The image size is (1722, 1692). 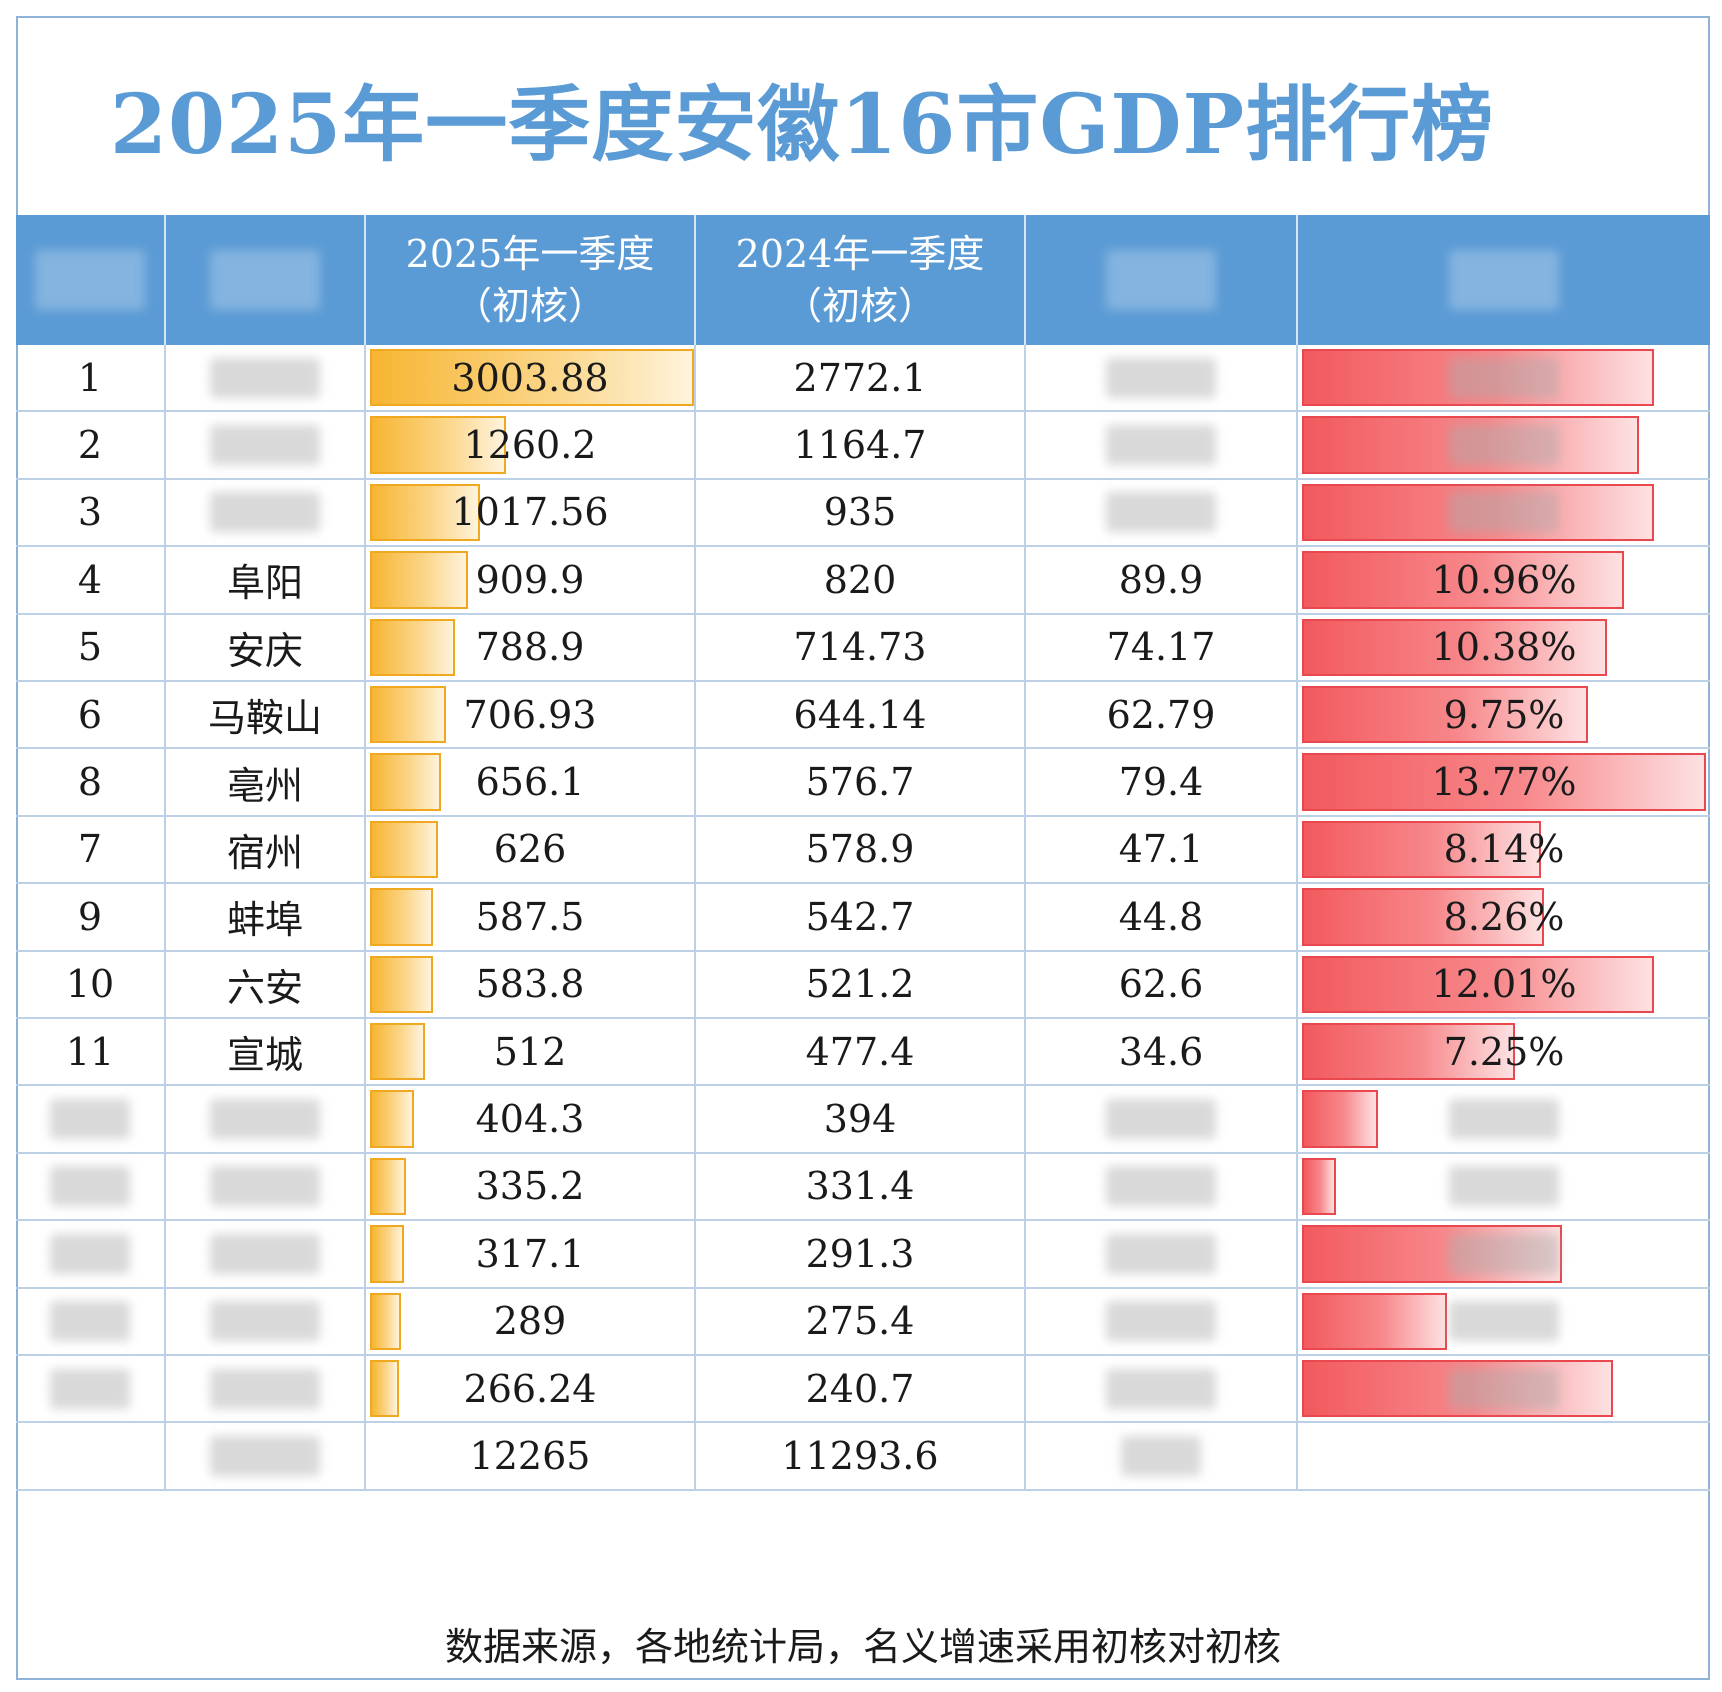 What do you see at coordinates (1161, 849) in the screenshot?
I see `increase-value: 47.1` at bounding box center [1161, 849].